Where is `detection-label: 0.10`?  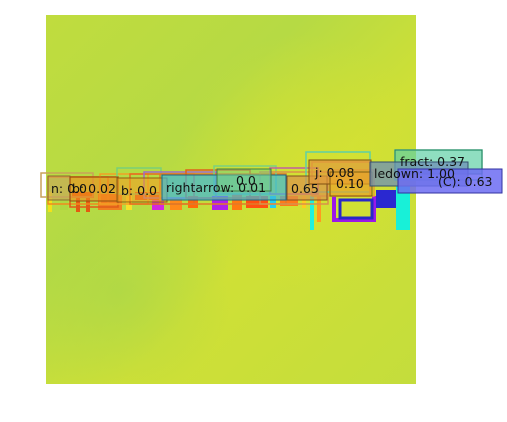 detection-label: 0.10 is located at coordinates (350, 183).